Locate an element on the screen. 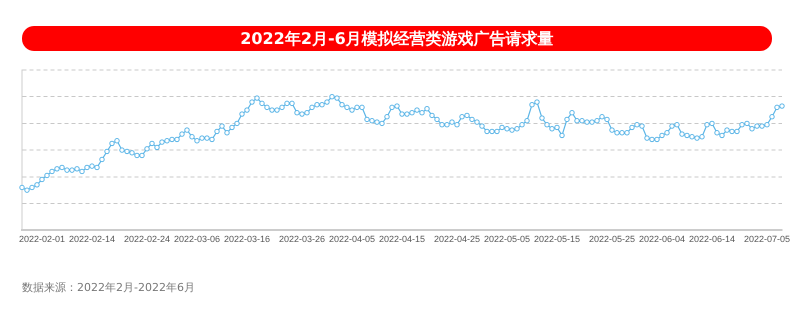 Image resolution: width=812 pixels, height=320 pixels. x-tick-label: 2022-02-01 is located at coordinates (42, 239).